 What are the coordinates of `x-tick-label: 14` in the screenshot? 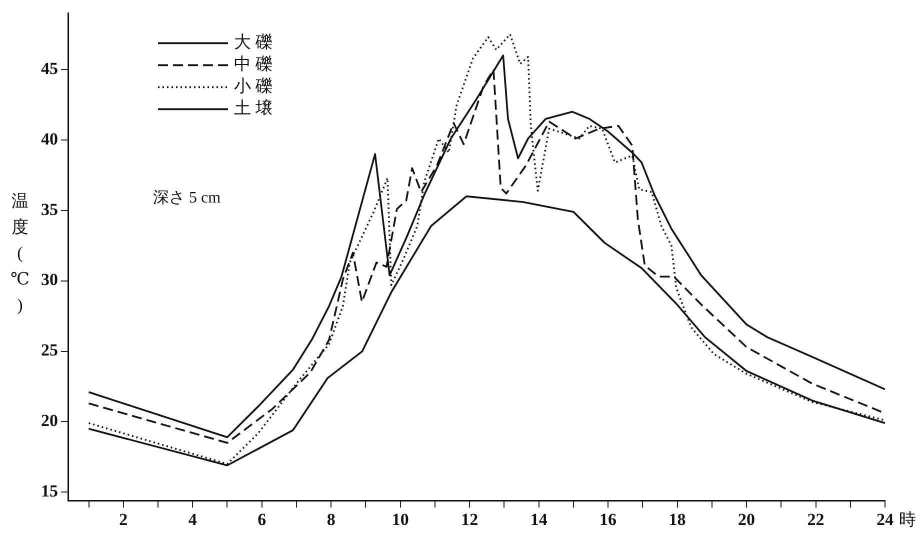 It's located at (539, 520).